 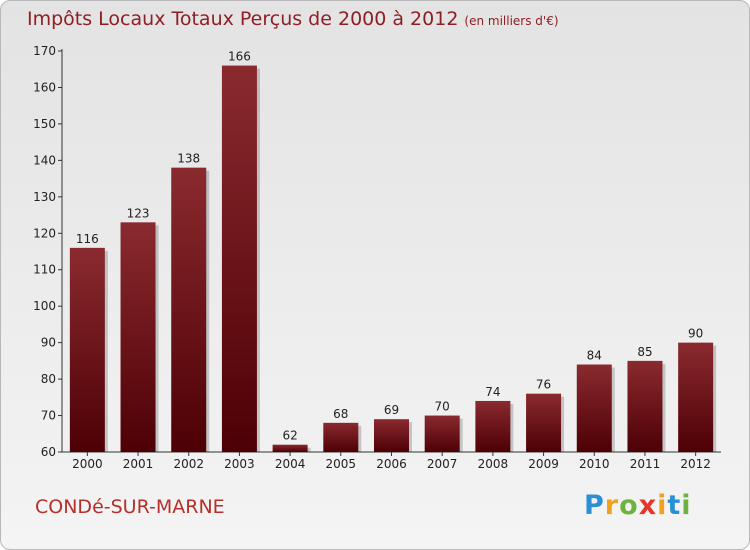 What do you see at coordinates (87, 239) in the screenshot?
I see `bar-value-label: 116` at bounding box center [87, 239].